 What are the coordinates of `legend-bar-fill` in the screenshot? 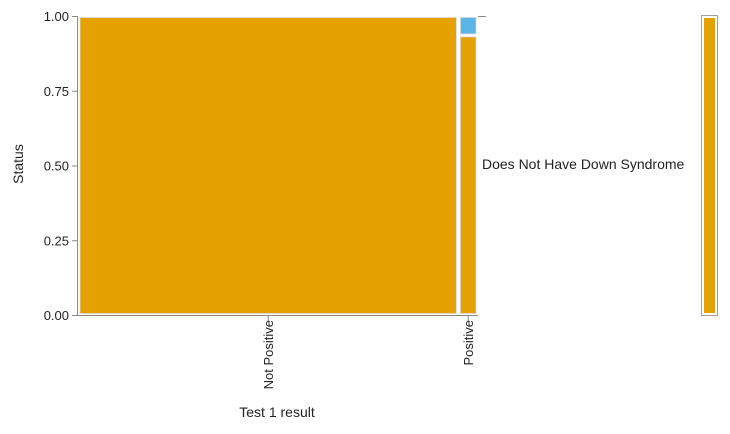 It's located at (709, 165).